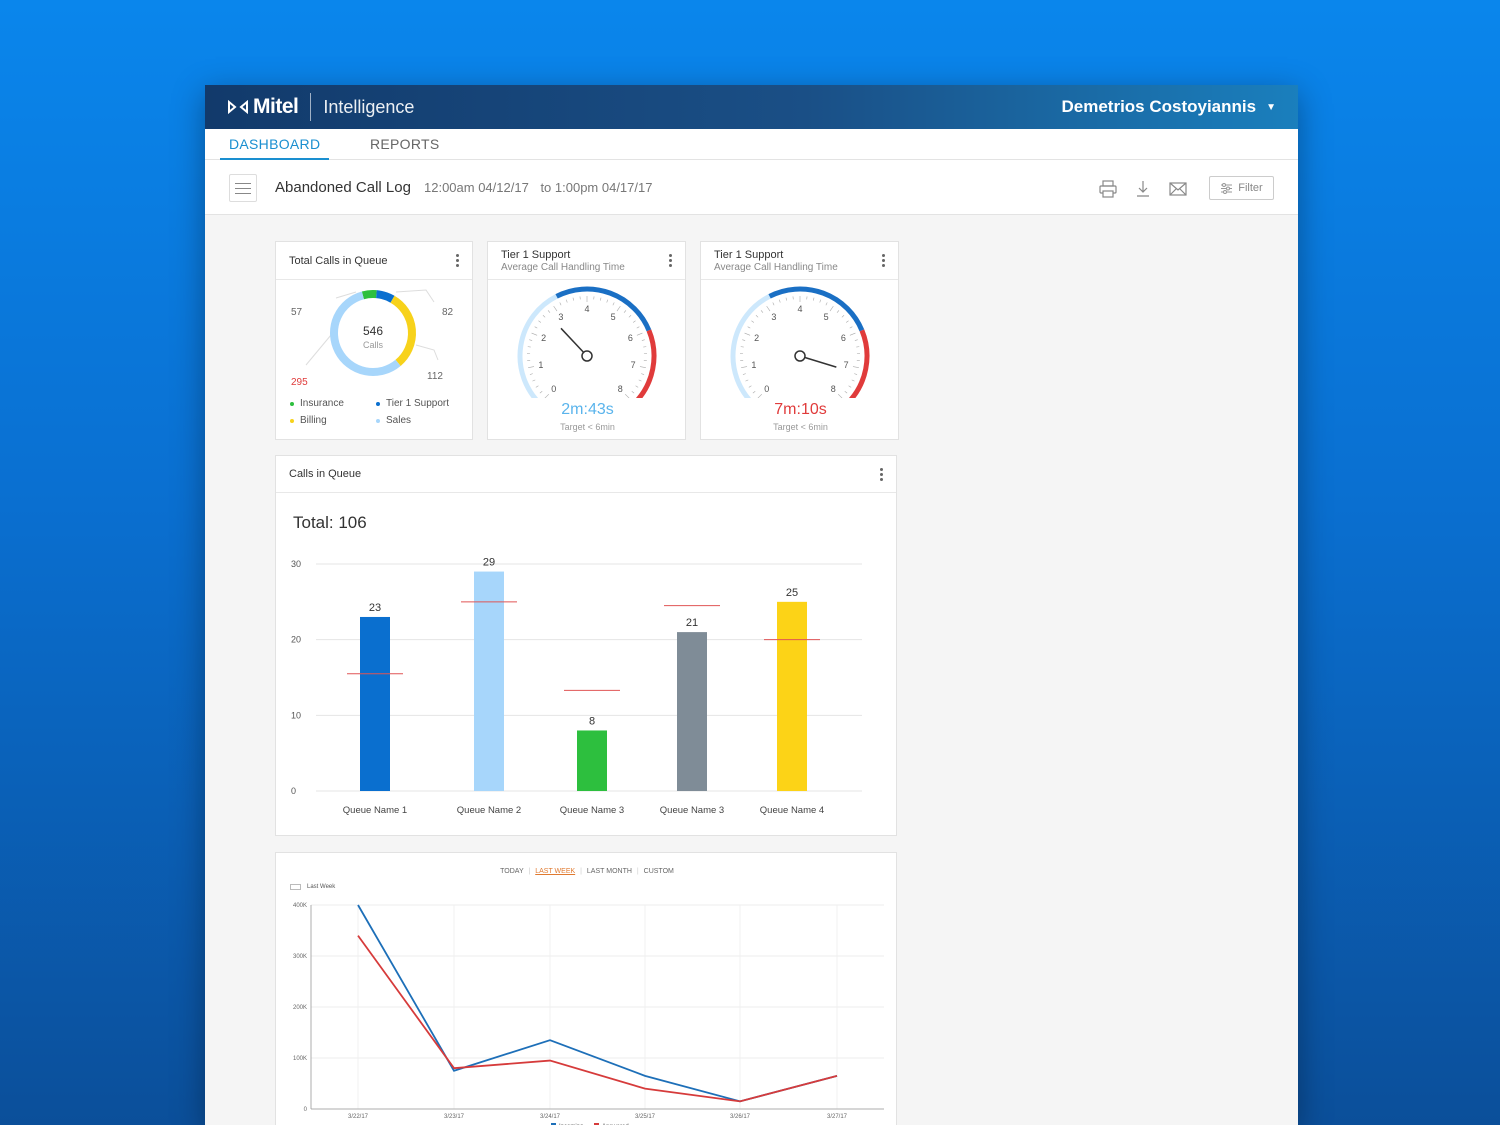 The image size is (1500, 1125). I want to click on email-icon, so click(1178, 189).